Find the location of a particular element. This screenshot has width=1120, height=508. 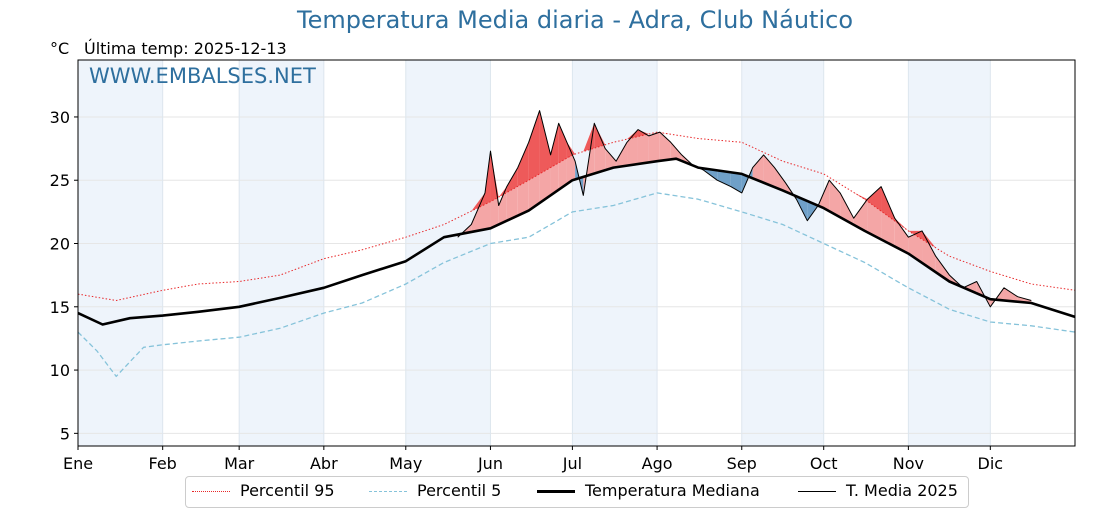

x-tick-label: Dic is located at coordinates (991, 463).